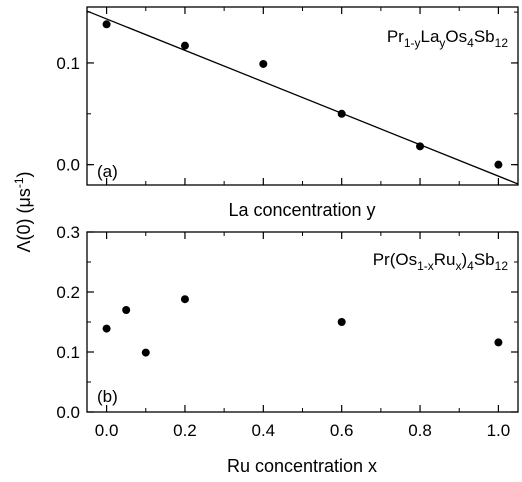 This screenshot has height=482, width=522. I want to click on panel-b-xlabel: Ru concentration x, so click(302, 466).